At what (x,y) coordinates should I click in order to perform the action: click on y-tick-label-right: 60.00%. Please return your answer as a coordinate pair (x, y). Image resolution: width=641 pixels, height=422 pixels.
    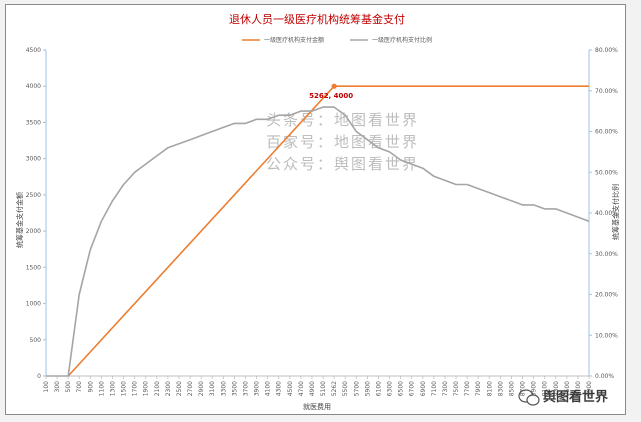
    Looking at the image, I should click on (606, 132).